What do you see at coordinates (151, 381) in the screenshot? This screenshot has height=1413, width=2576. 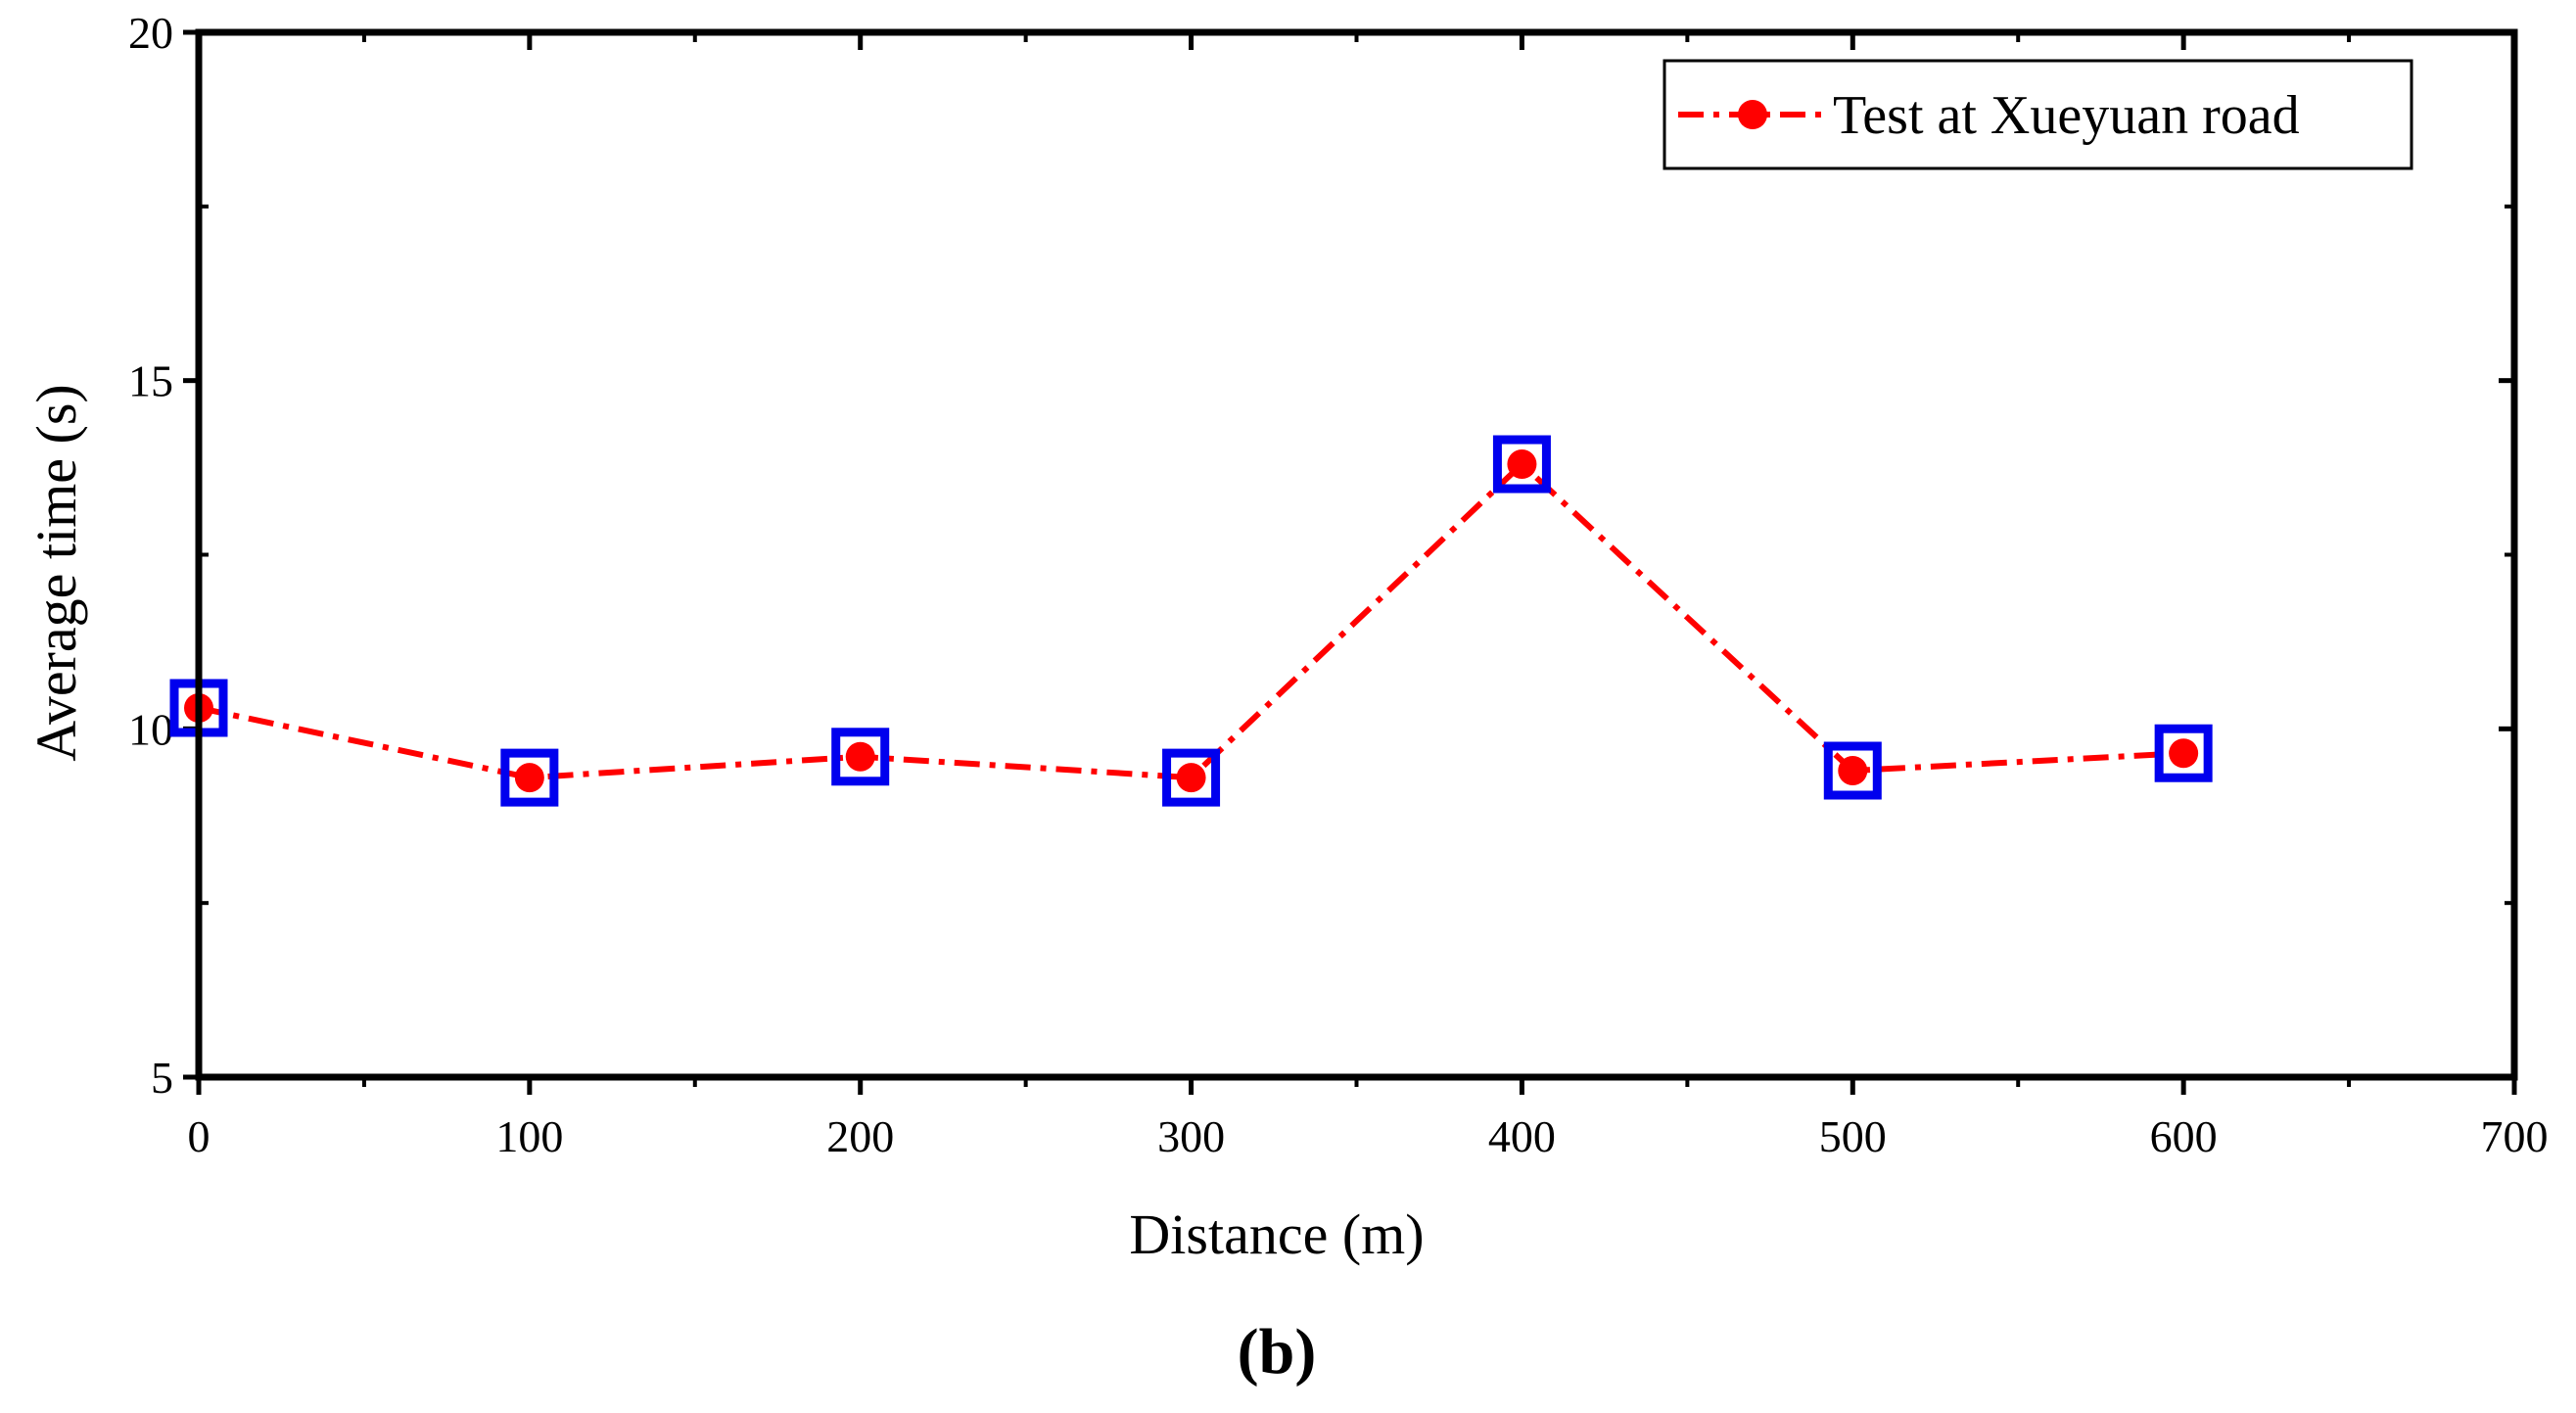 I see `y-tick-label: 15` at bounding box center [151, 381].